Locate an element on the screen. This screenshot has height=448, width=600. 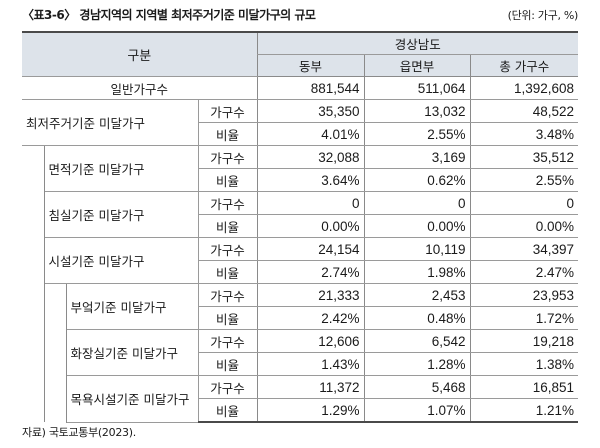
row-label: 화장실기준 미달가구 is located at coordinates (132, 352).